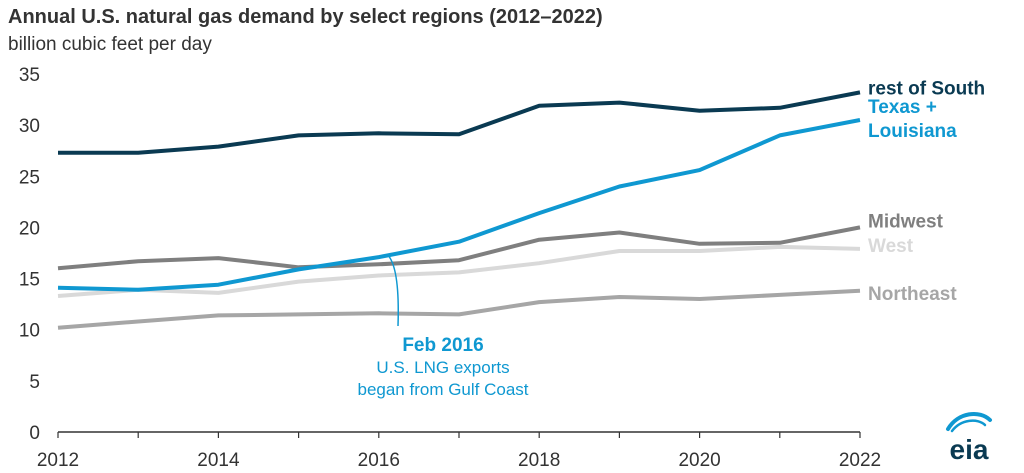 The image size is (1024, 473). I want to click on series-label: Texas +, so click(902, 107).